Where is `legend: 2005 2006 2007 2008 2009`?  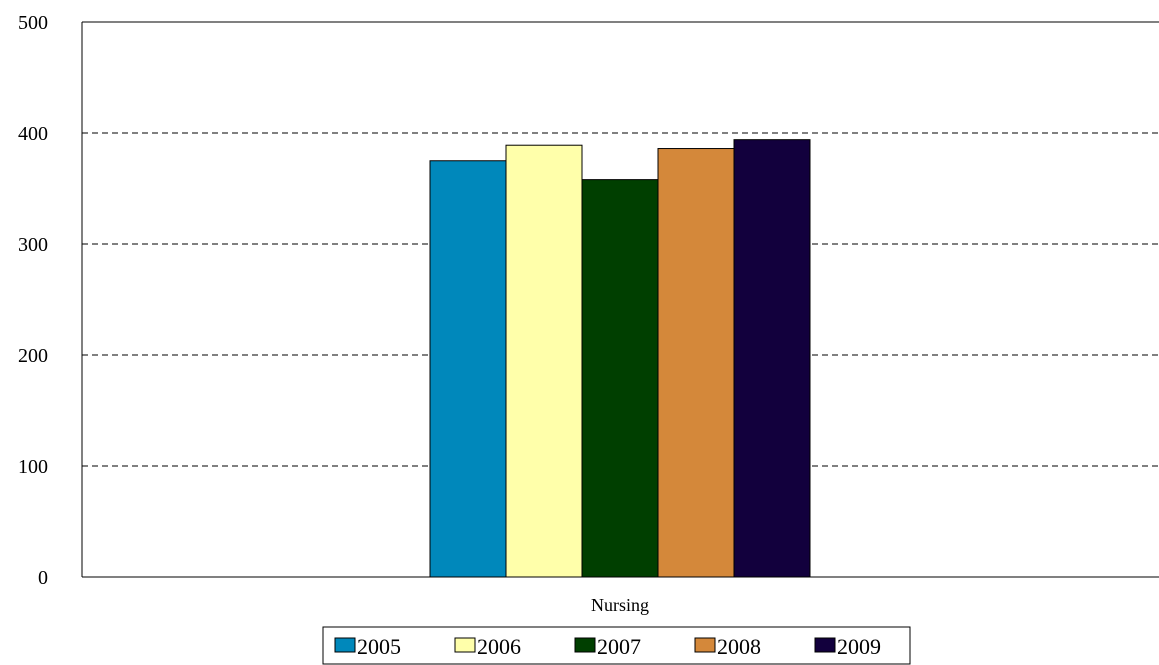
legend: 2005 2006 2007 2008 2009 is located at coordinates (616, 645).